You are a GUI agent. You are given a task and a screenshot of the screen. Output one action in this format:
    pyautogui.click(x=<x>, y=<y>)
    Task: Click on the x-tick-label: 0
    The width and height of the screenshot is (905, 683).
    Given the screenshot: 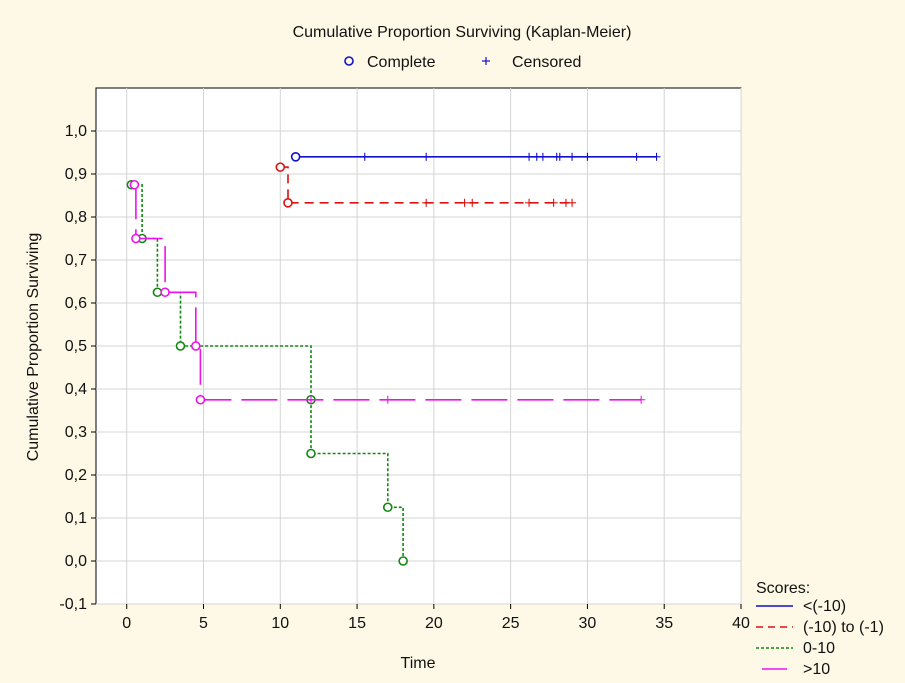 What is the action you would take?
    pyautogui.click(x=126, y=623)
    